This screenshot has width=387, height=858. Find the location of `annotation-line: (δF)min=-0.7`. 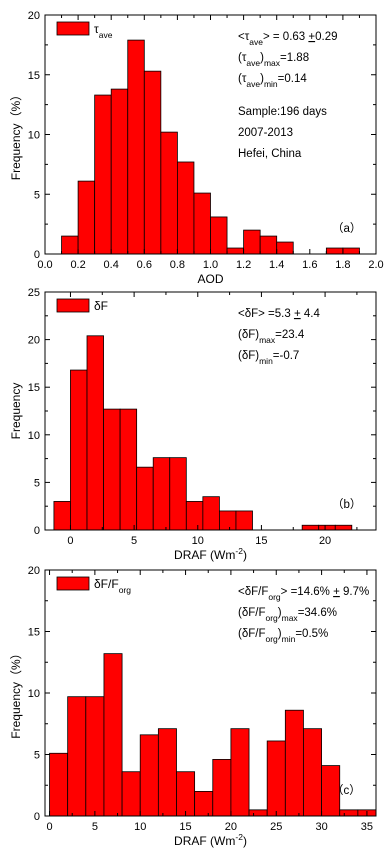

annotation-line: (δF)min=-0.7 is located at coordinates (268, 358).